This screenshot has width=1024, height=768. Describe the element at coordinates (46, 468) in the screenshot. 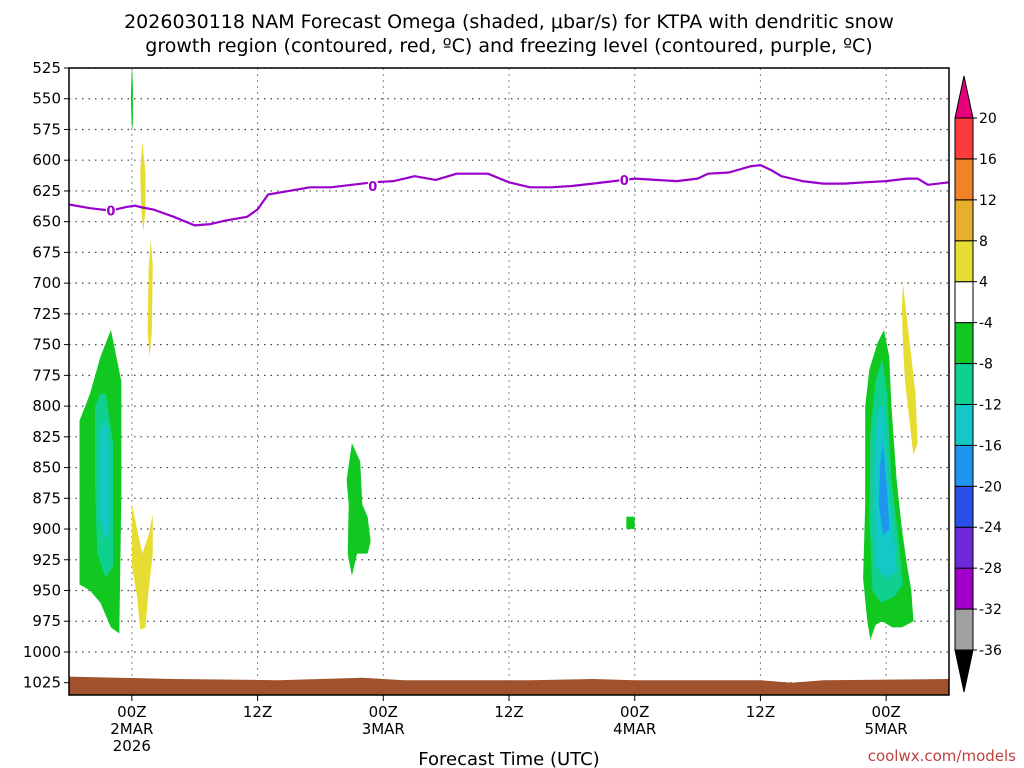

I see `y-tick-label: 850` at that location.